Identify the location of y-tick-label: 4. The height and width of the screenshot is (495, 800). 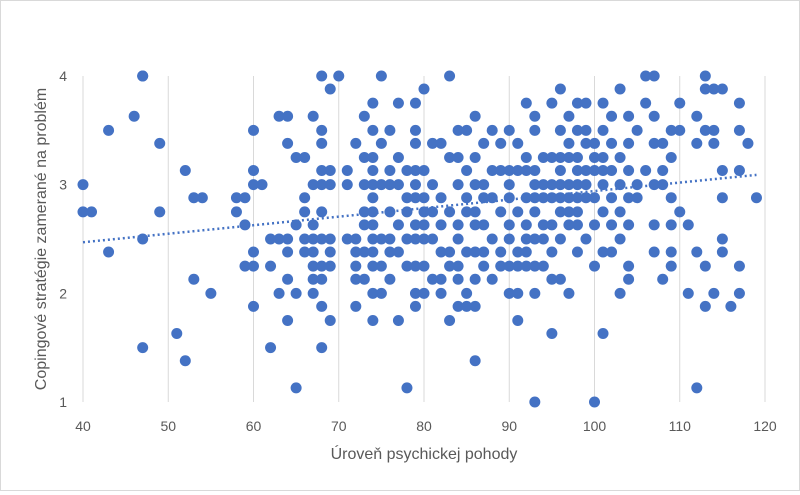
(63, 76).